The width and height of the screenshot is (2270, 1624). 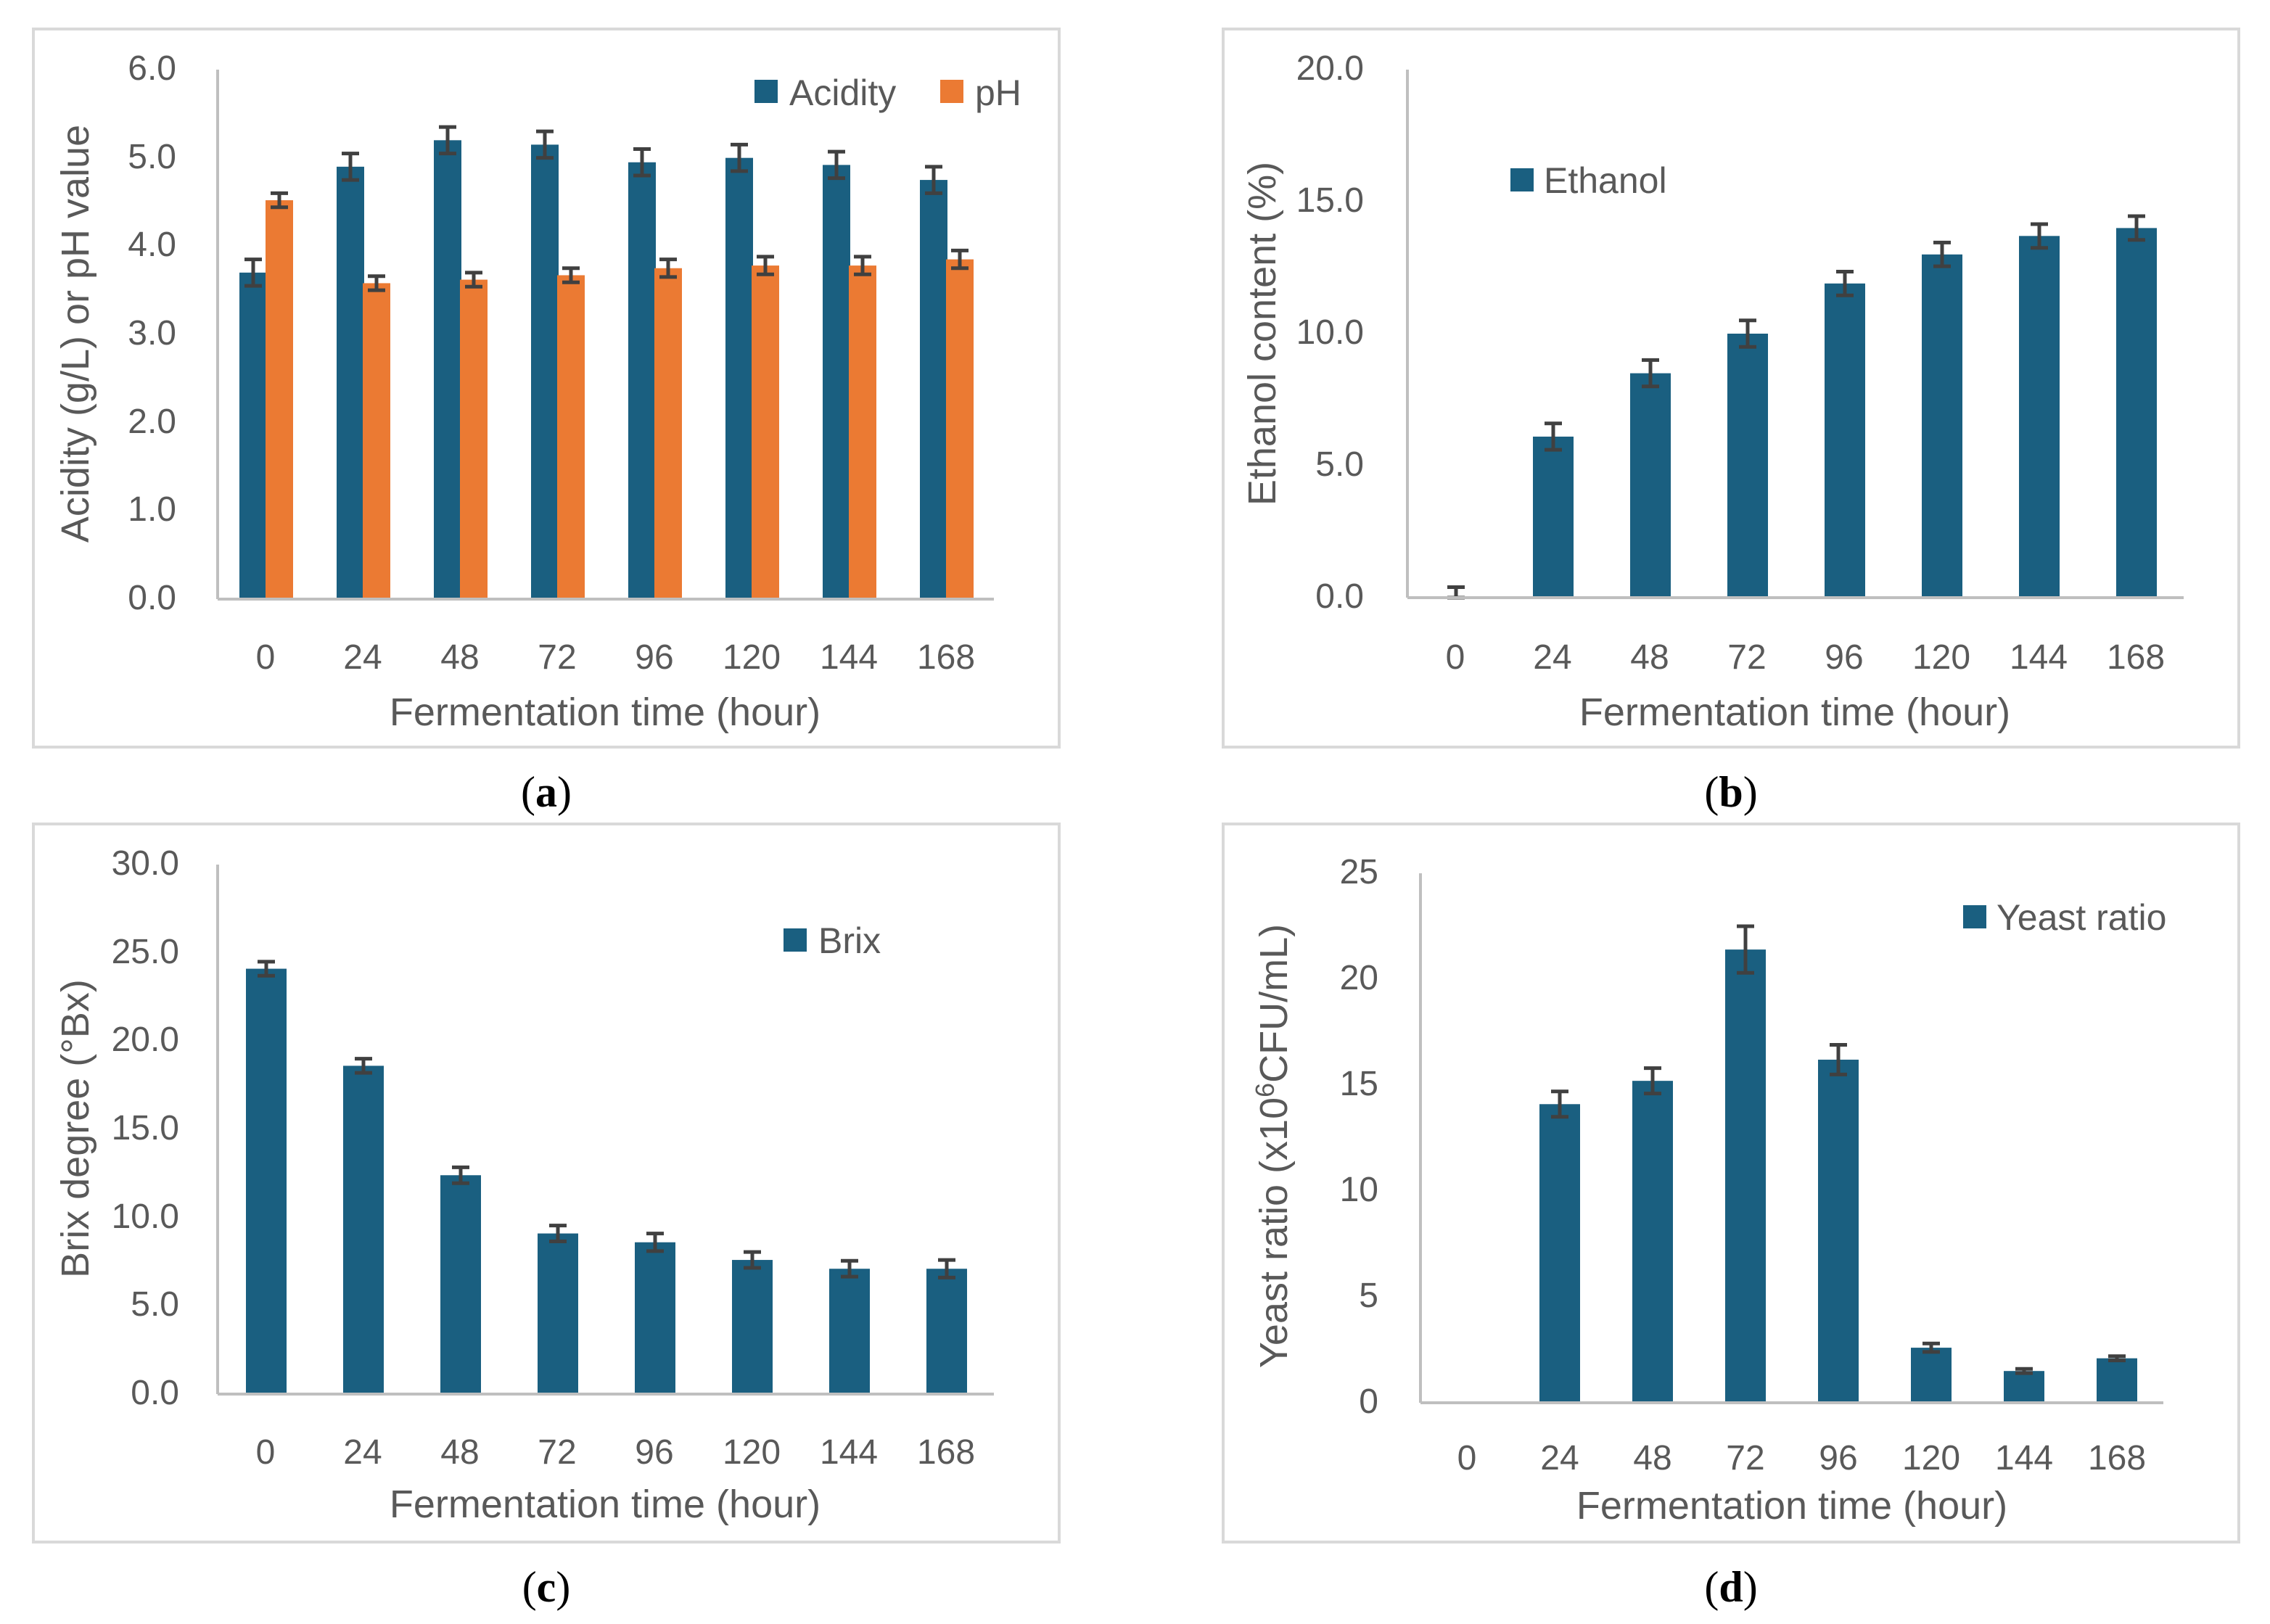 What do you see at coordinates (459, 657) in the screenshot?
I see `panel-a-xtick: 48` at bounding box center [459, 657].